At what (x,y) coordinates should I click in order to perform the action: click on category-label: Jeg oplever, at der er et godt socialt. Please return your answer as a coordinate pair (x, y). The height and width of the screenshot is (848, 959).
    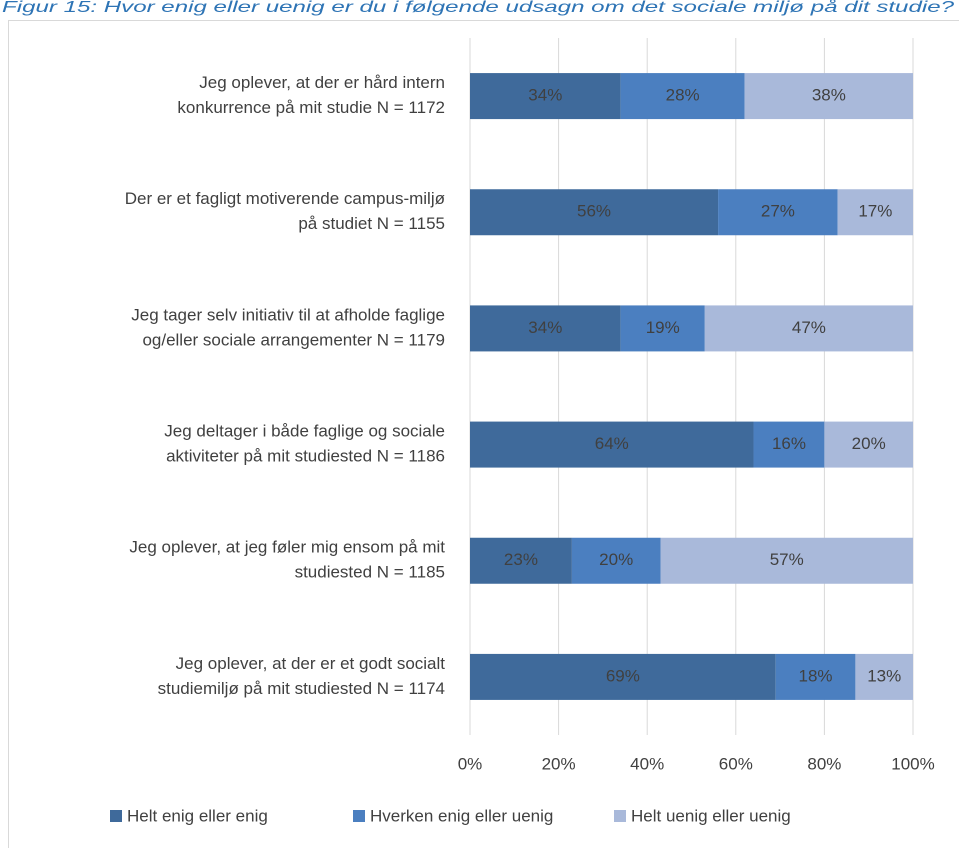
    Looking at the image, I should click on (311, 663).